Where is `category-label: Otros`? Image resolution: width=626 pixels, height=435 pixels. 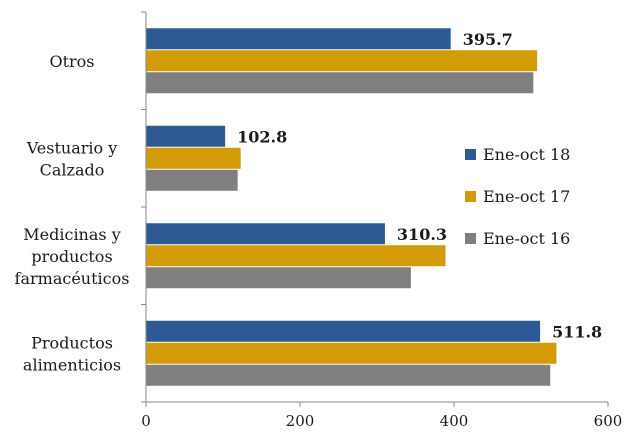
category-label: Otros is located at coordinates (71, 61).